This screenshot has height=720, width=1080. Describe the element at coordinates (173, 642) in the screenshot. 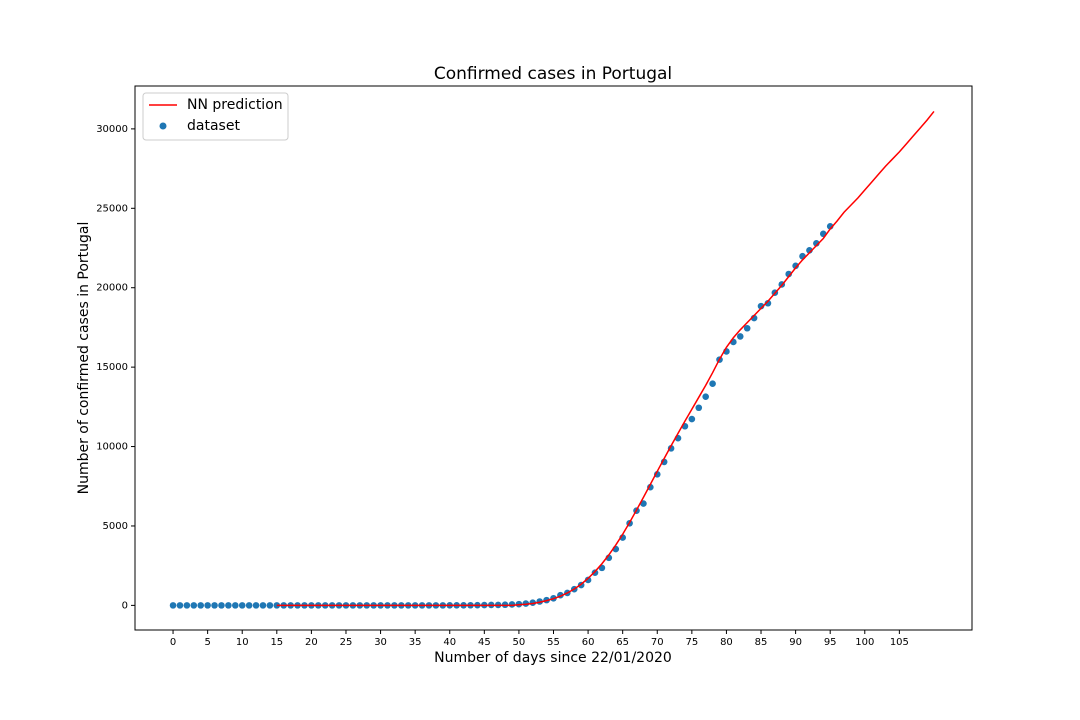

I see `x-tick-label: 0` at that location.